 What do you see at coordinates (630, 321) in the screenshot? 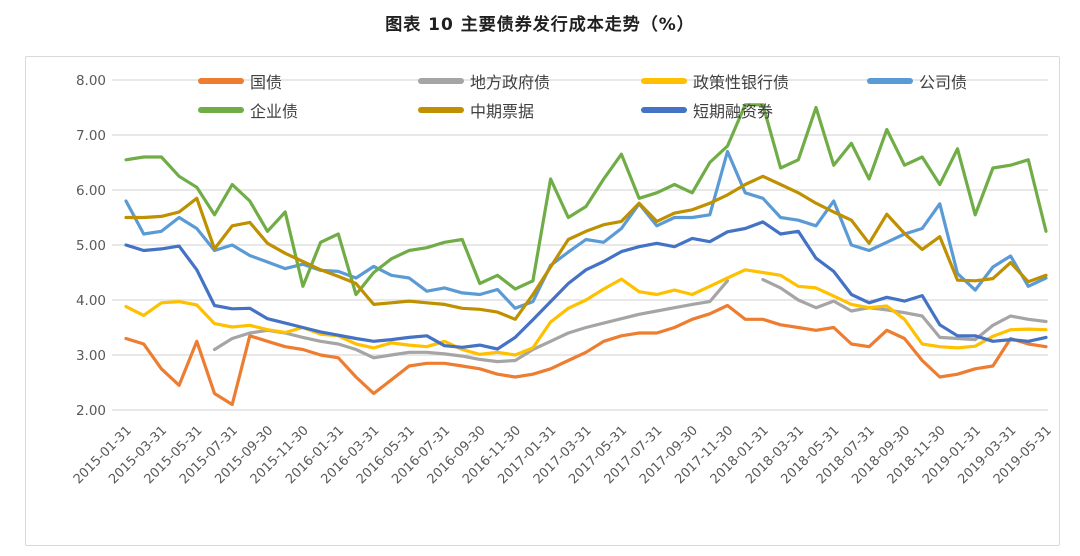
I see `series-line-地方政府债` at bounding box center [630, 321].